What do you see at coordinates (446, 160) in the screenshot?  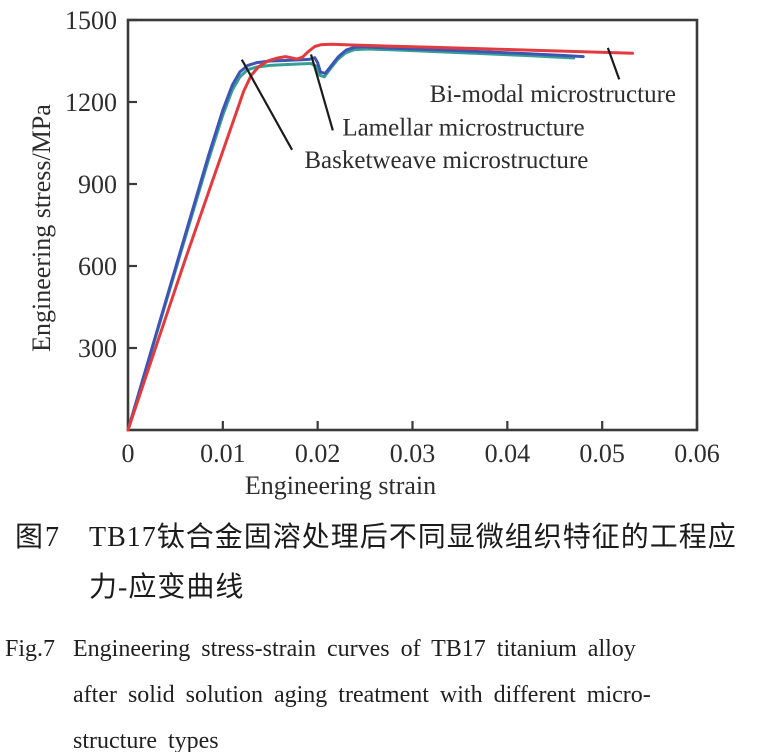 I see `annotation-basketweave: Basketweave microstructure` at bounding box center [446, 160].